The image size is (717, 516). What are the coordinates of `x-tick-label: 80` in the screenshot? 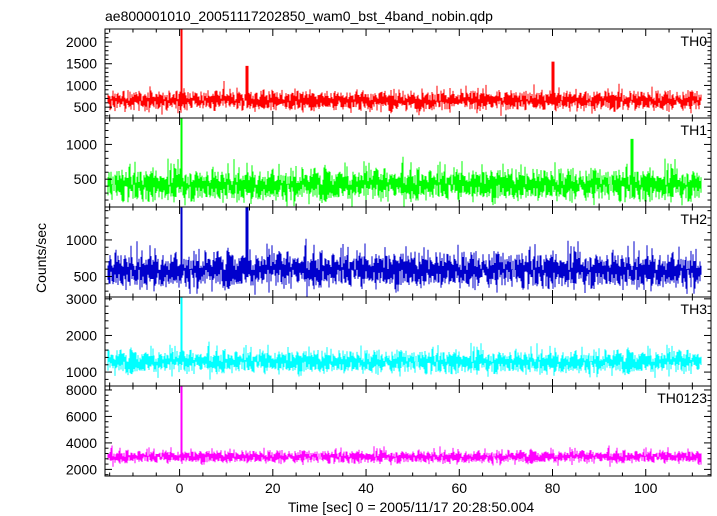 It's located at (553, 488).